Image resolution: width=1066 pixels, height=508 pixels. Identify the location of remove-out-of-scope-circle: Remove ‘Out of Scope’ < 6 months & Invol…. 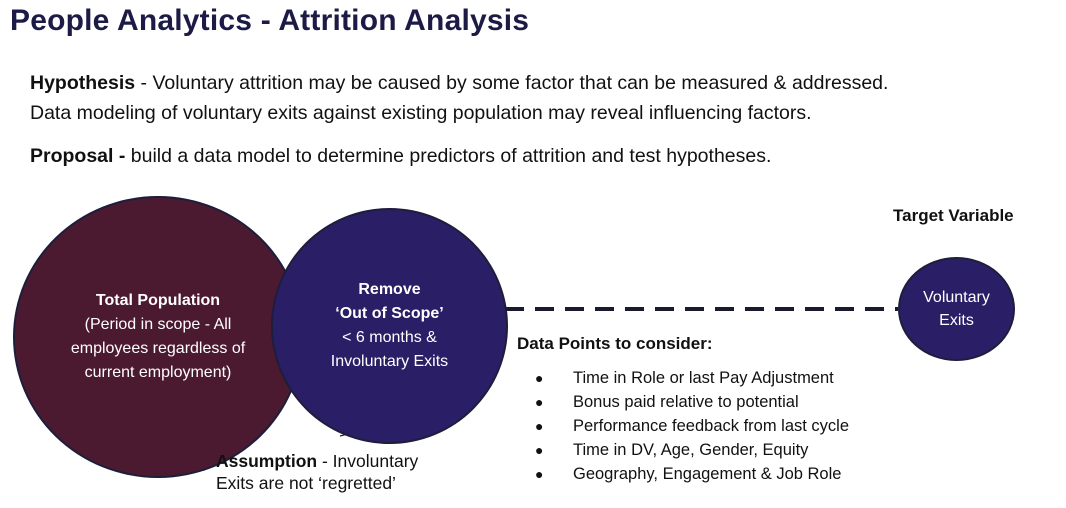
(389, 326).